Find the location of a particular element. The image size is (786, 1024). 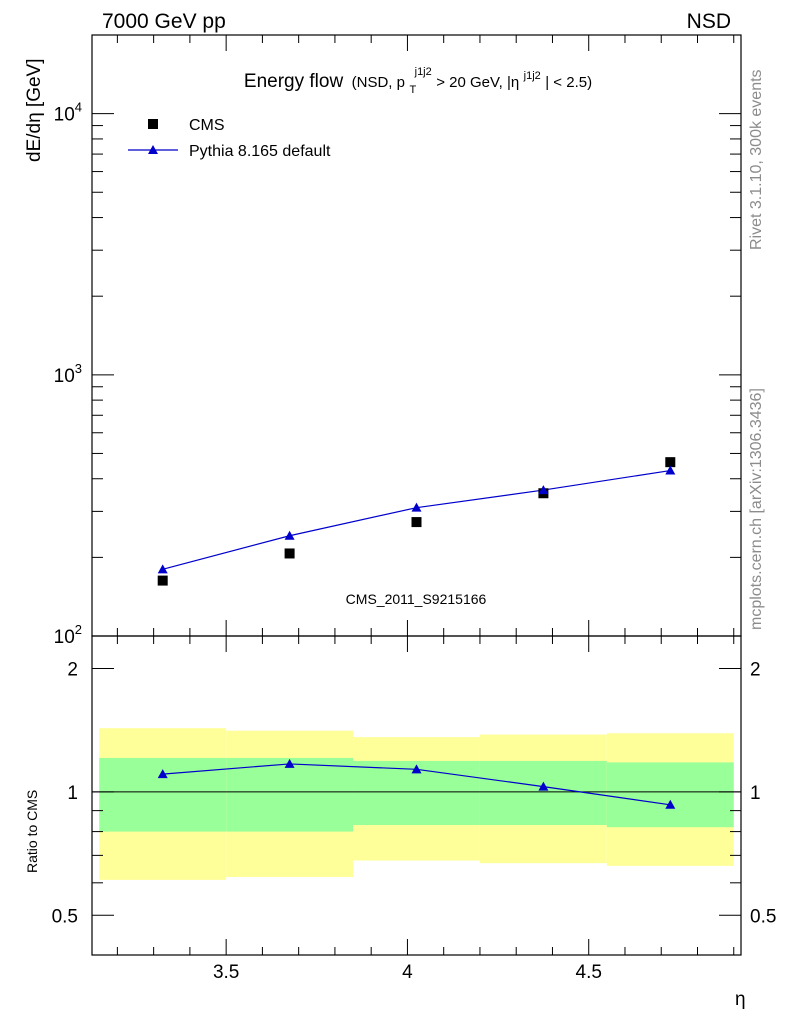

ratio-ytick-label-right: 0.5 is located at coordinates (763, 916).